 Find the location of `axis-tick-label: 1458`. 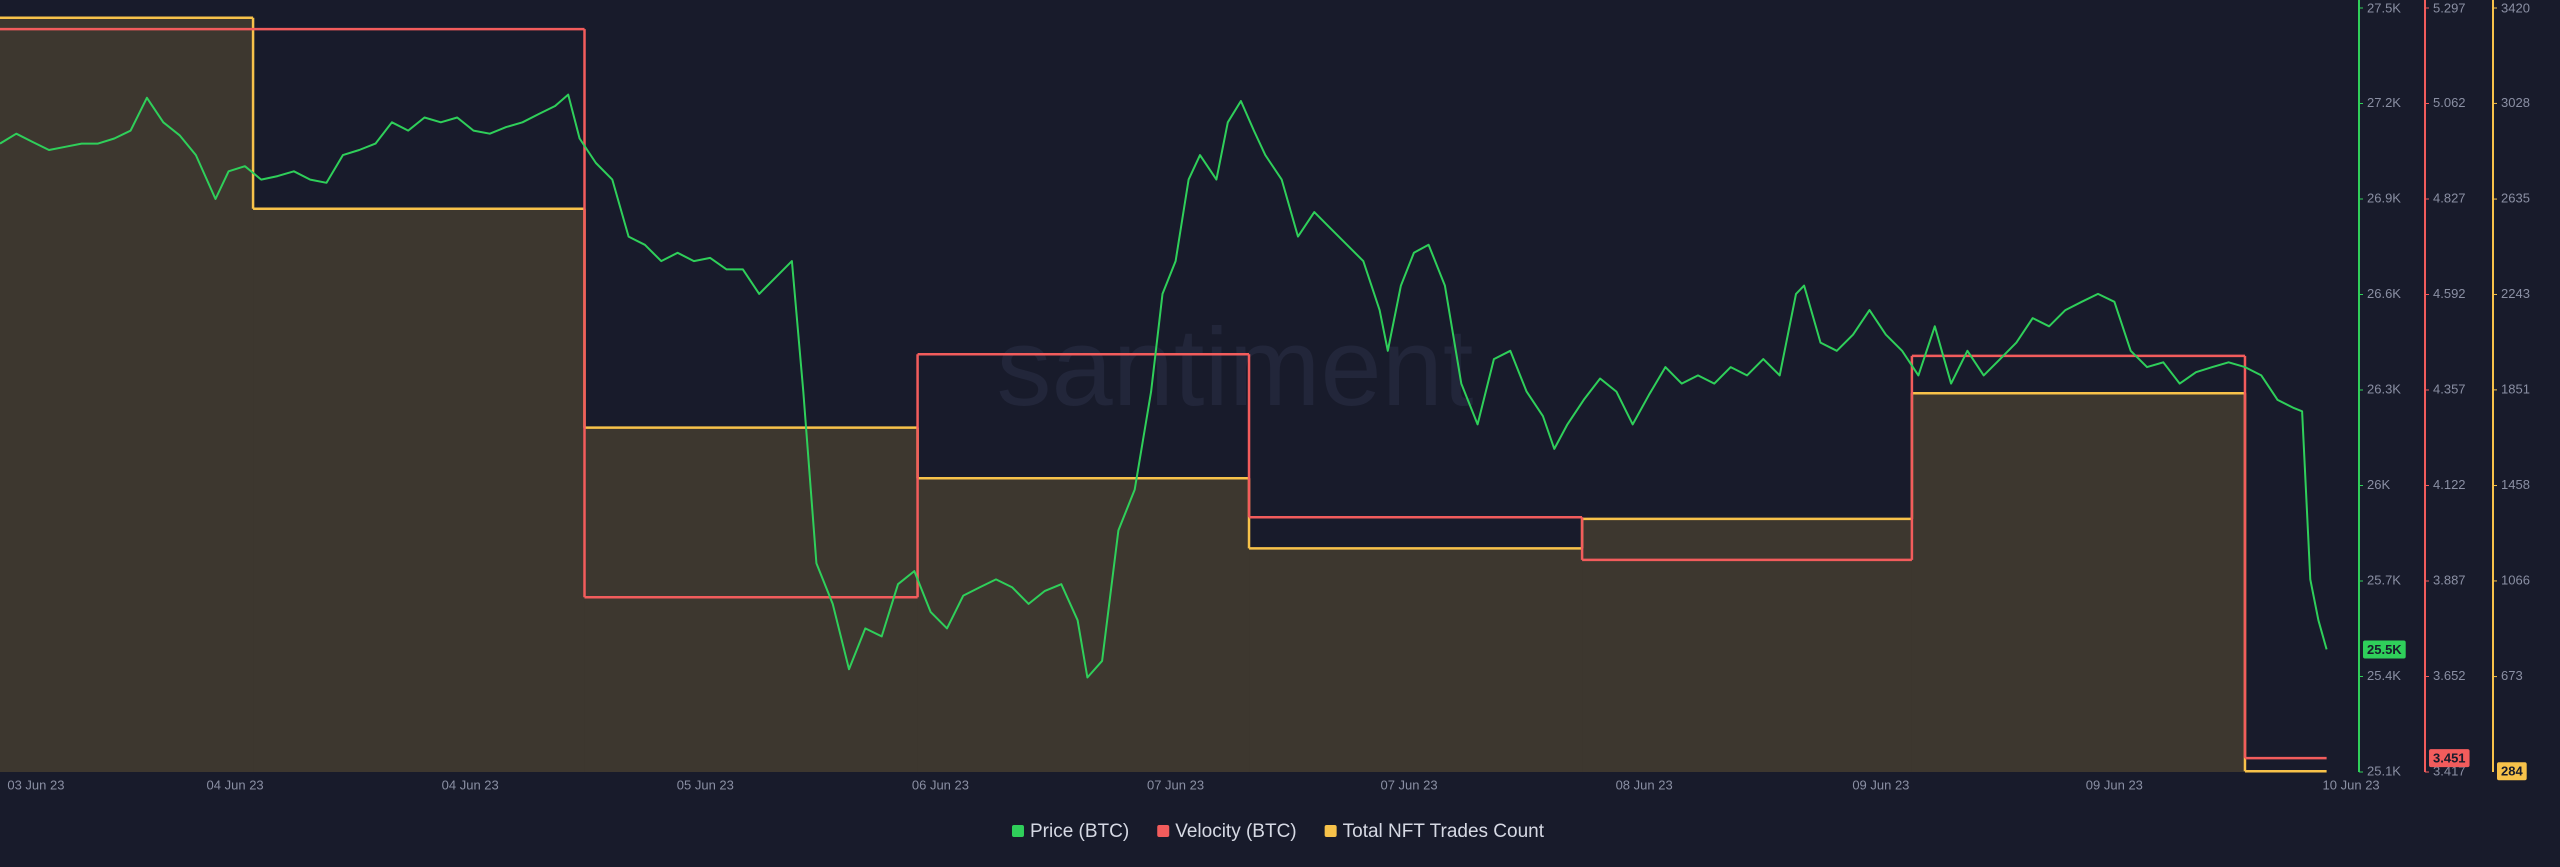

axis-tick-label: 1458 is located at coordinates (2515, 484).